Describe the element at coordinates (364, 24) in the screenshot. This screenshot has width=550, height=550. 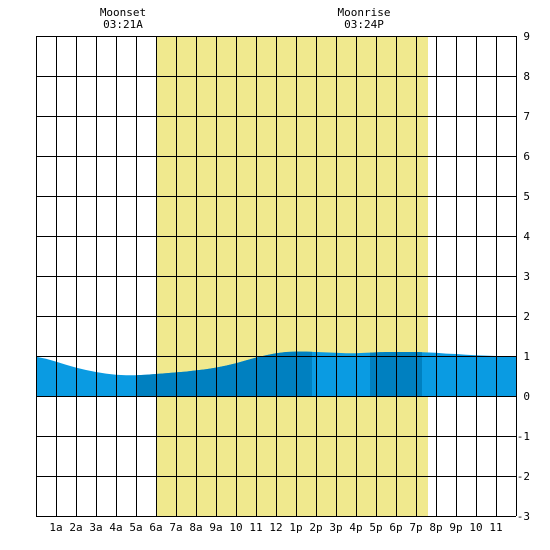
I see `moon-event-time: 03:24P` at that location.